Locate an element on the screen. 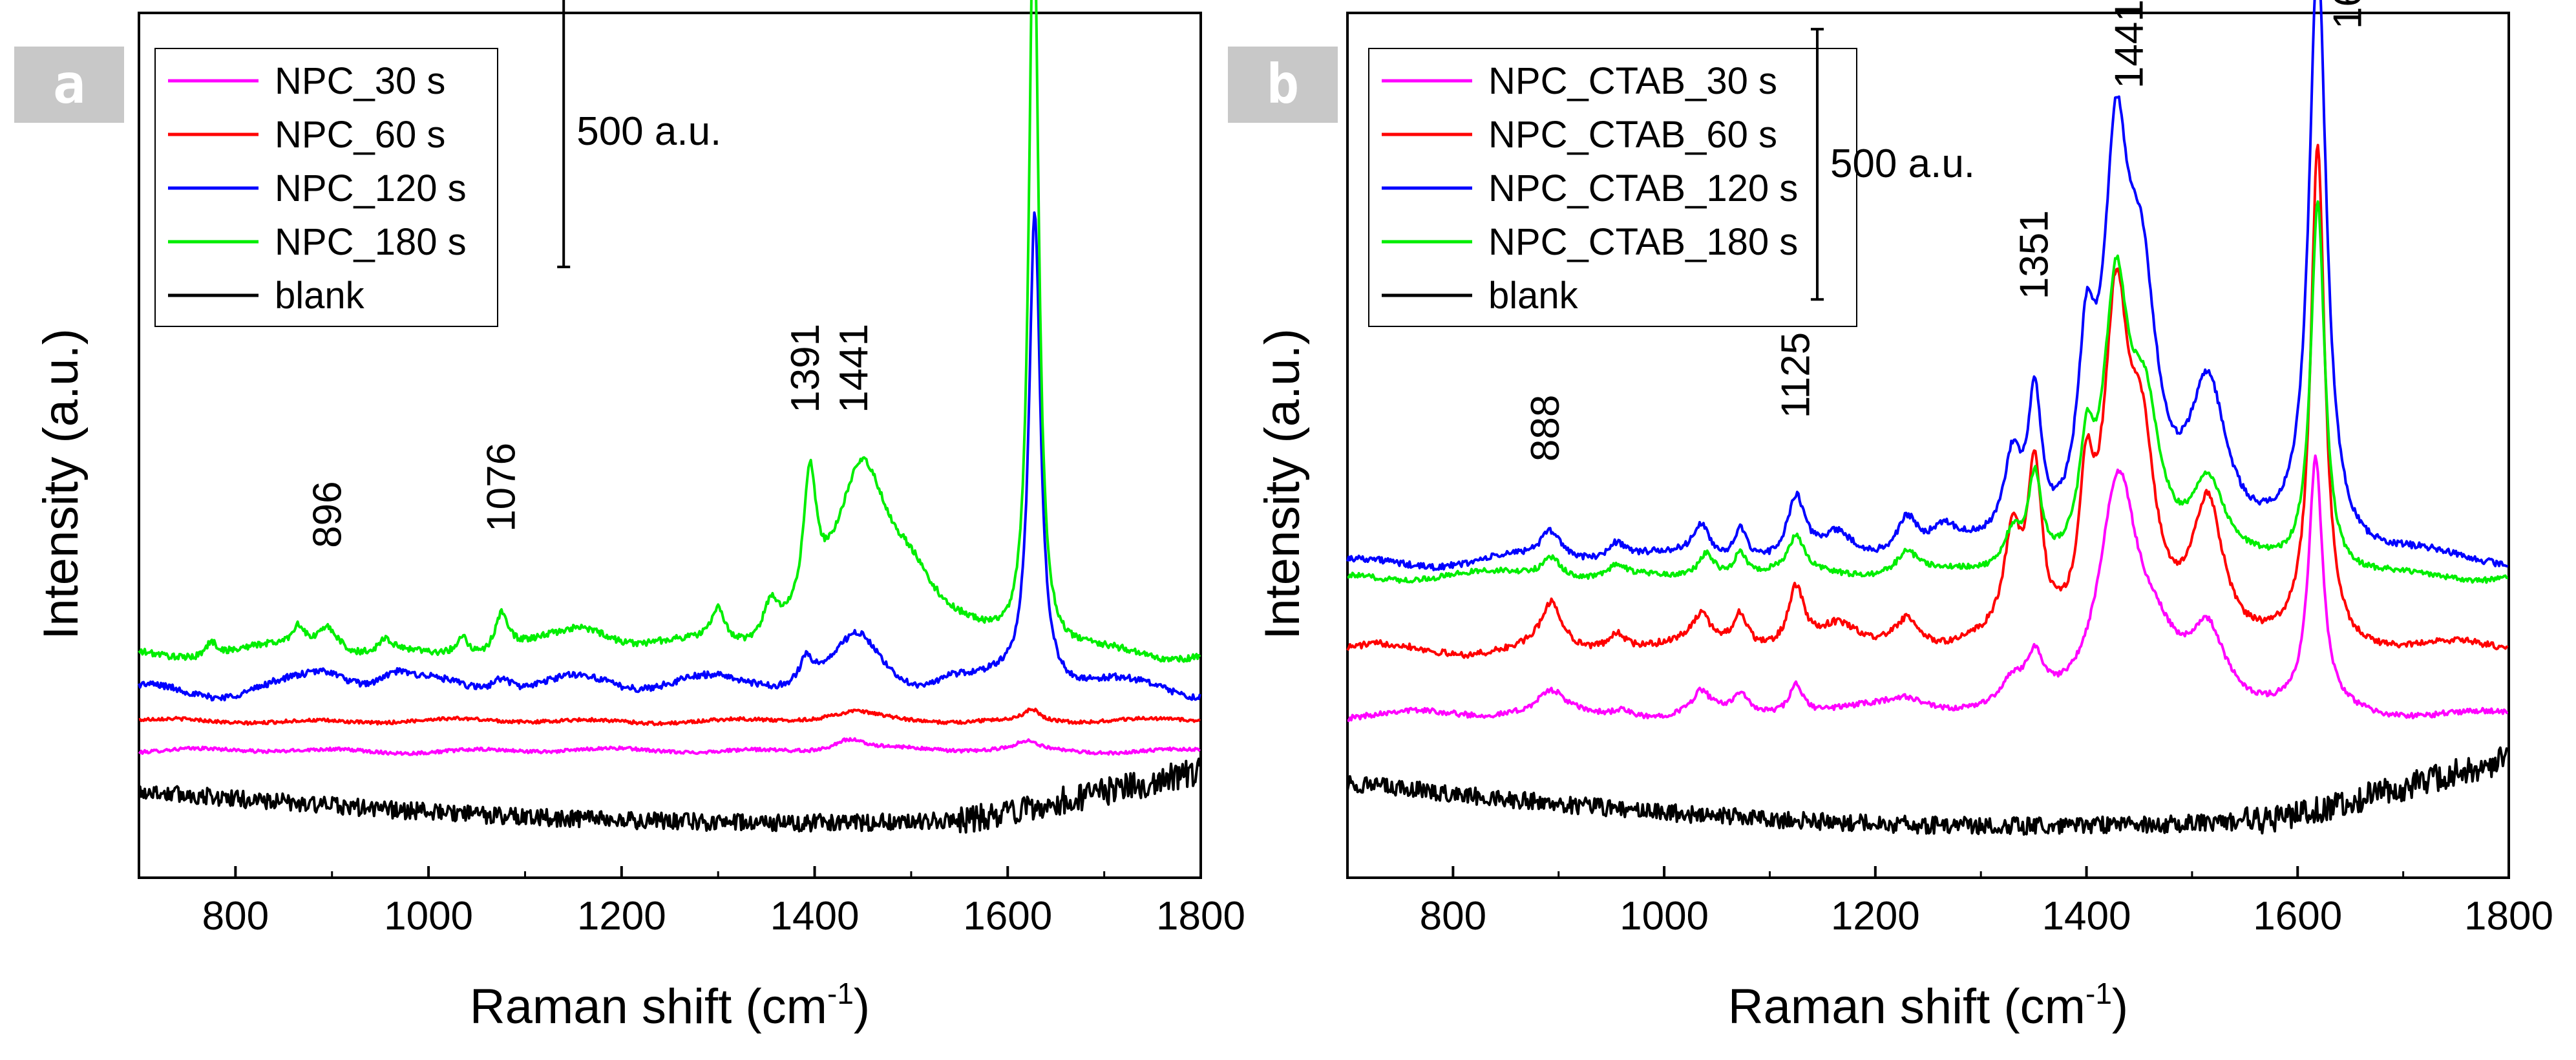  panel-letter: a is located at coordinates (69, 84).